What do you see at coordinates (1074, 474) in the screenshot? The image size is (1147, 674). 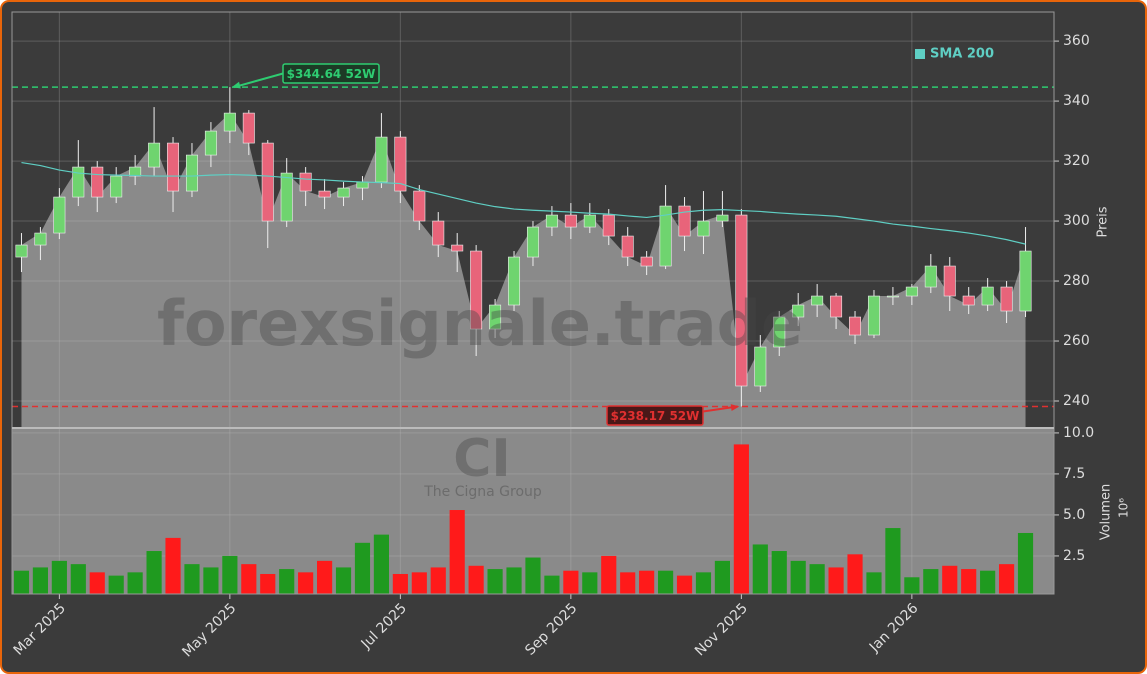 I see `y-tick-label: 7.5` at bounding box center [1074, 474].